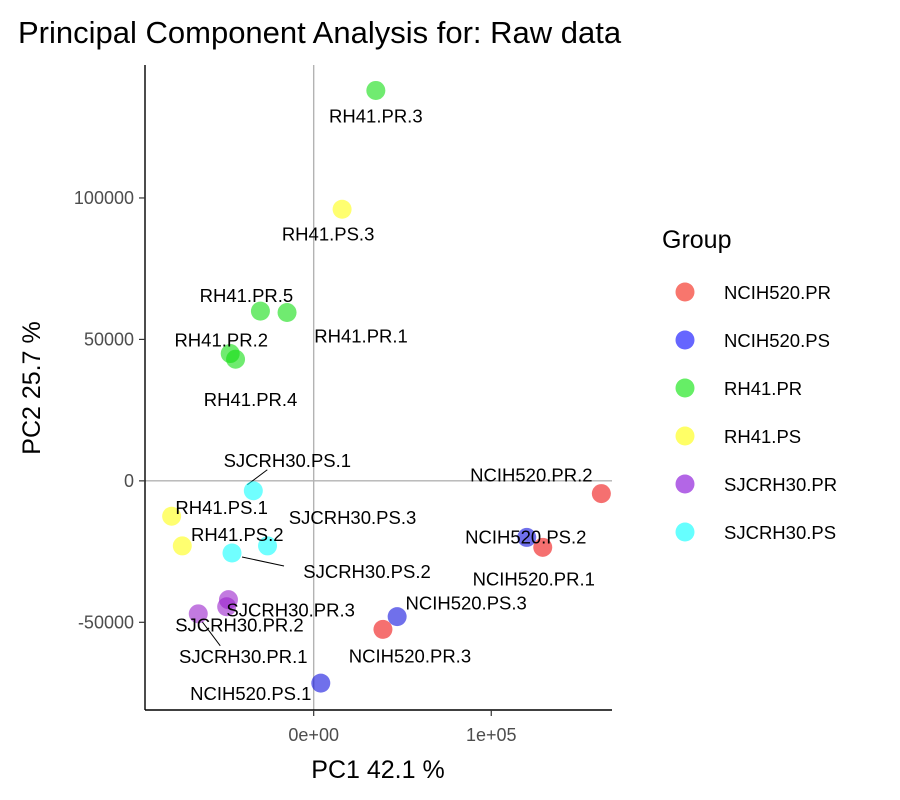 This screenshot has width=900, height=800. Describe the element at coordinates (534, 578) in the screenshot. I see `point-label: NCIH520.PR.1` at that location.